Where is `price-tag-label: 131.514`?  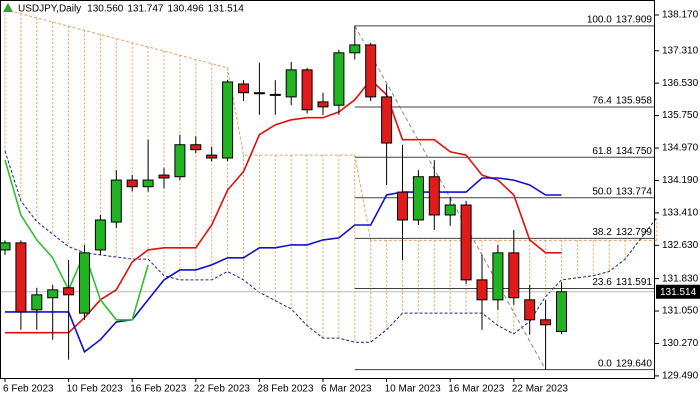 price-tag-label: 131.514 is located at coordinates (678, 292).